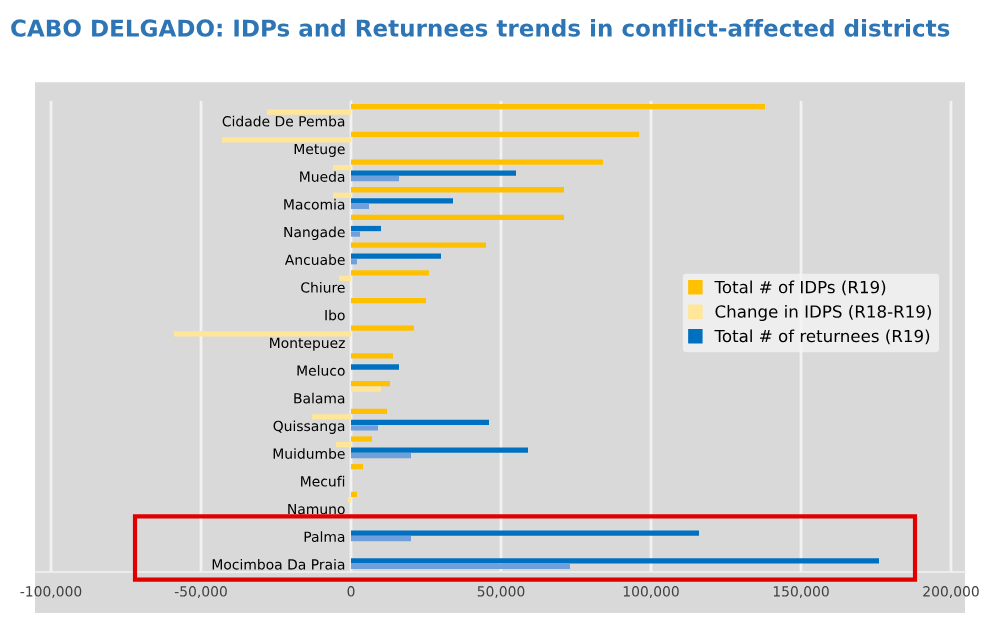 The height and width of the screenshot is (632, 1000). I want to click on legend-label: Total # of IDPs (R19), so click(800, 288).